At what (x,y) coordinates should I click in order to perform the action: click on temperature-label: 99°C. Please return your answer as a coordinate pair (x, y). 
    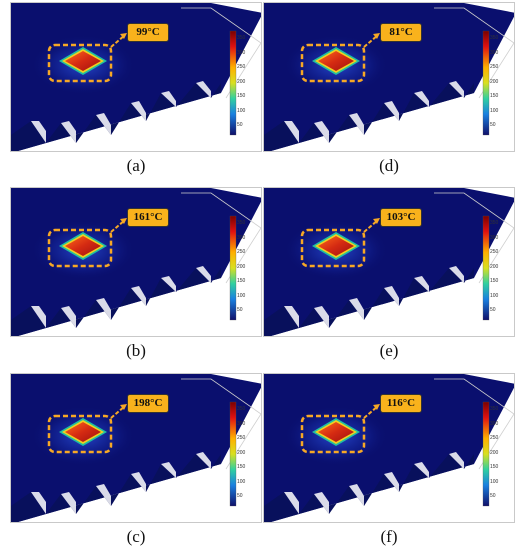
    Looking at the image, I should click on (148, 32).